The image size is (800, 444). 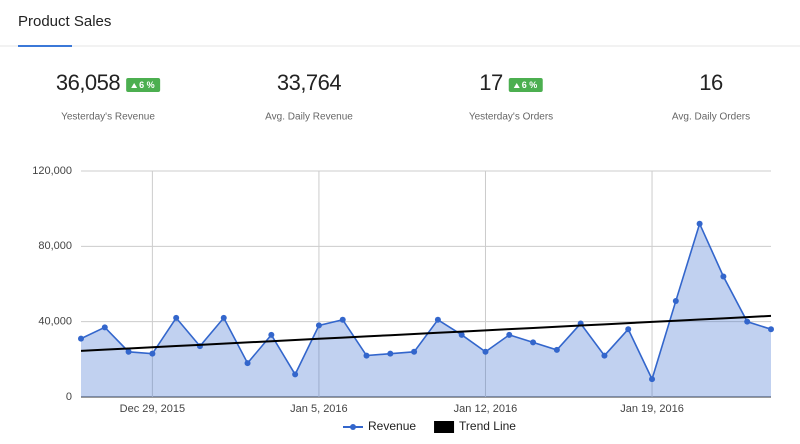 What do you see at coordinates (319, 409) in the screenshot?
I see `x-tick-label: Jan 5, 2016` at bounding box center [319, 409].